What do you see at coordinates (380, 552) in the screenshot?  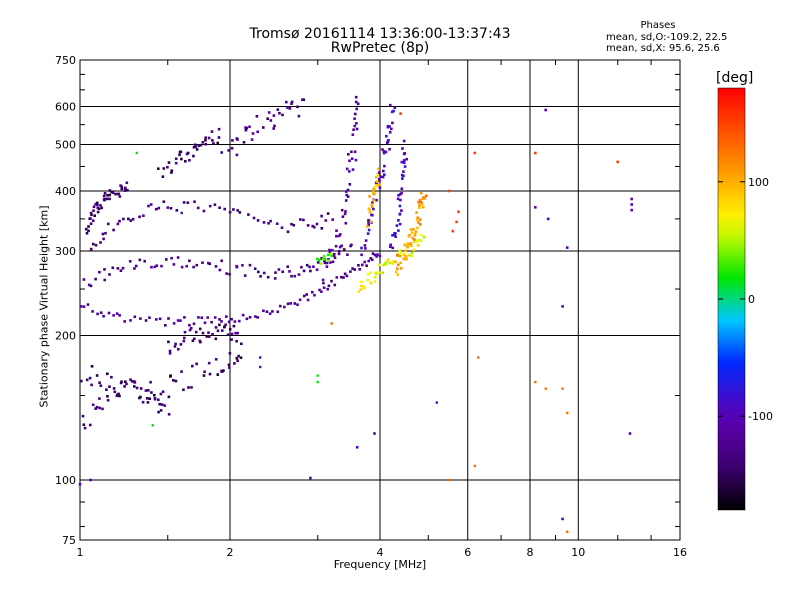 I see `x-tick-label: 4` at bounding box center [380, 552].